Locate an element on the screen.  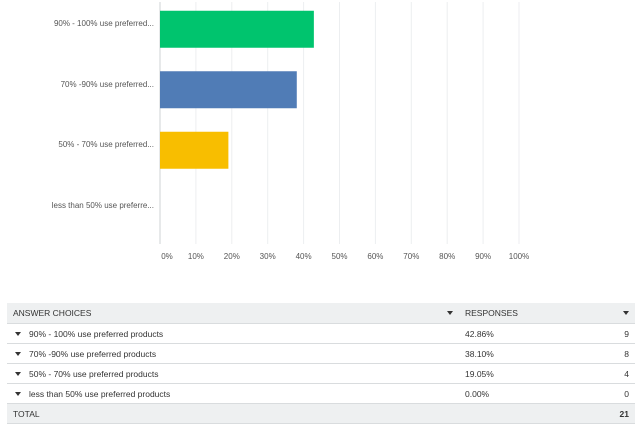
choice-cell: less than 50% use preferred products is located at coordinates (233, 393).